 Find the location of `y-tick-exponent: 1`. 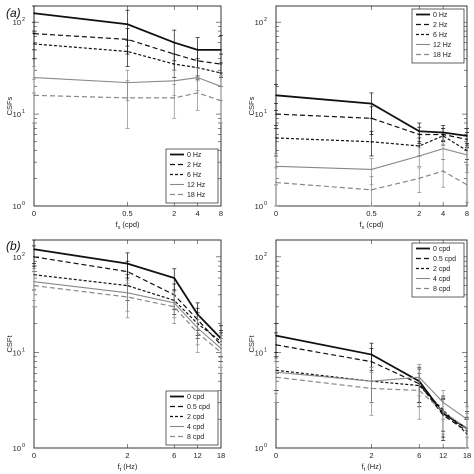

y-tick-exponent: 1 is located at coordinates (265, 112).